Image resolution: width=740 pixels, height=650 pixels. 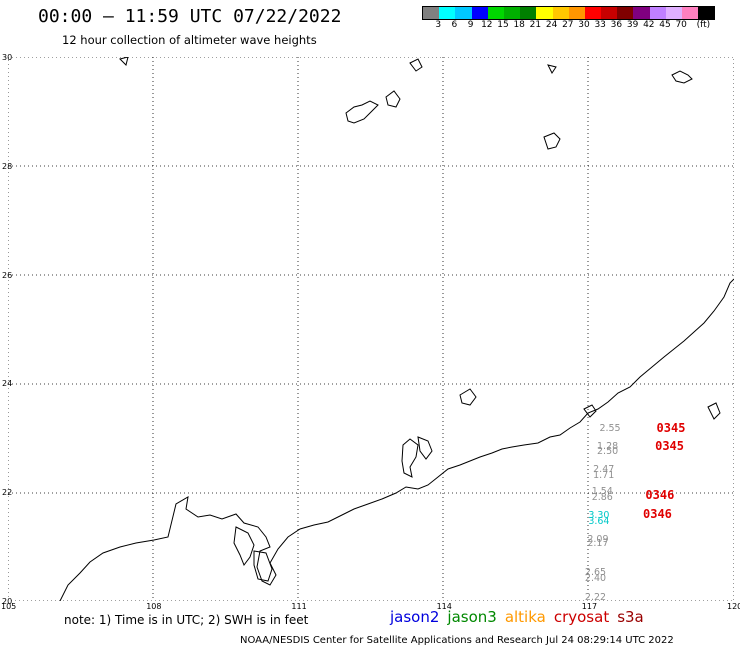 What do you see at coordinates (7, 601) in the screenshot?
I see `latitude-label: 20` at bounding box center [7, 601].